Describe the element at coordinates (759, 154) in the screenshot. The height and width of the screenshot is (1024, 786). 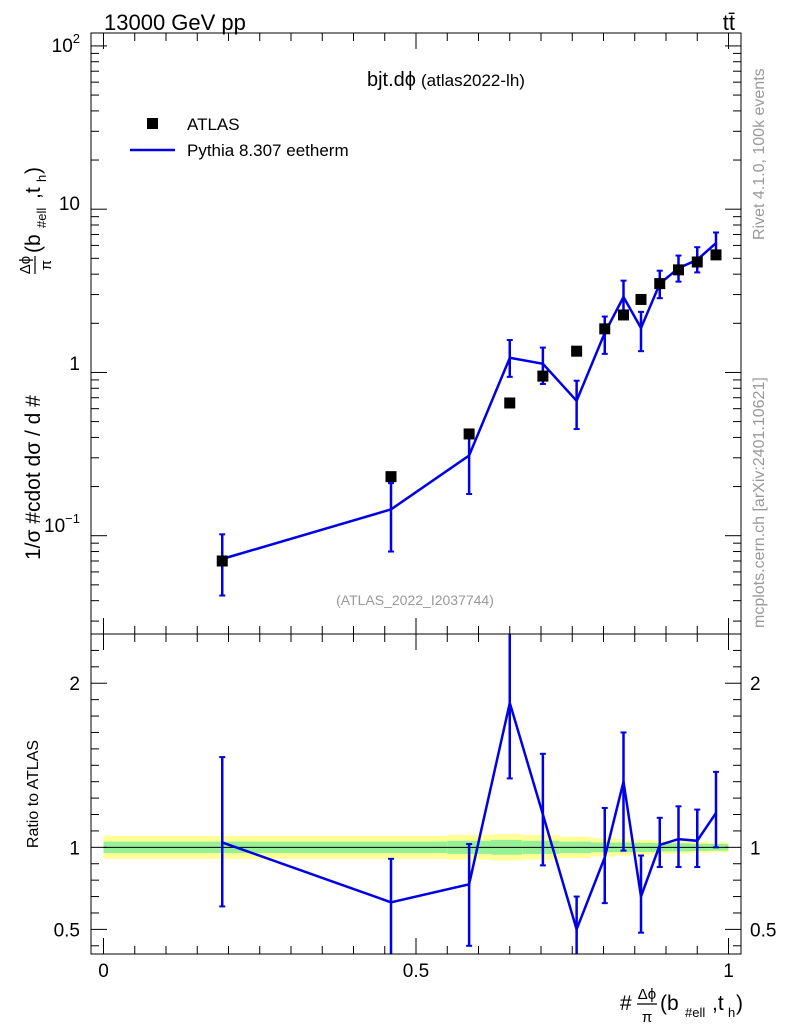
I see `rivet-label: Rivet 4.1.0, 100k events` at that location.